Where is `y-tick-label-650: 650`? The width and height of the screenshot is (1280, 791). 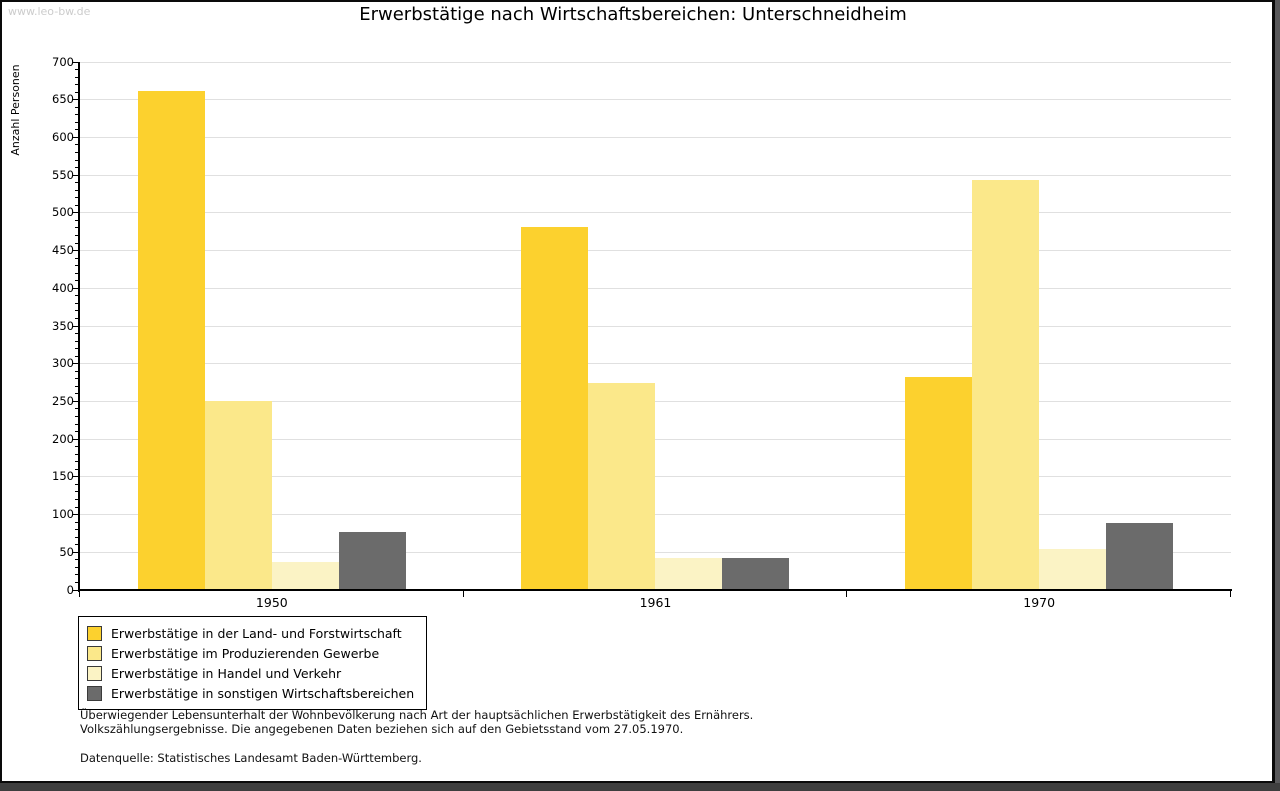 y-tick-label-650: 650 is located at coordinates (63, 99).